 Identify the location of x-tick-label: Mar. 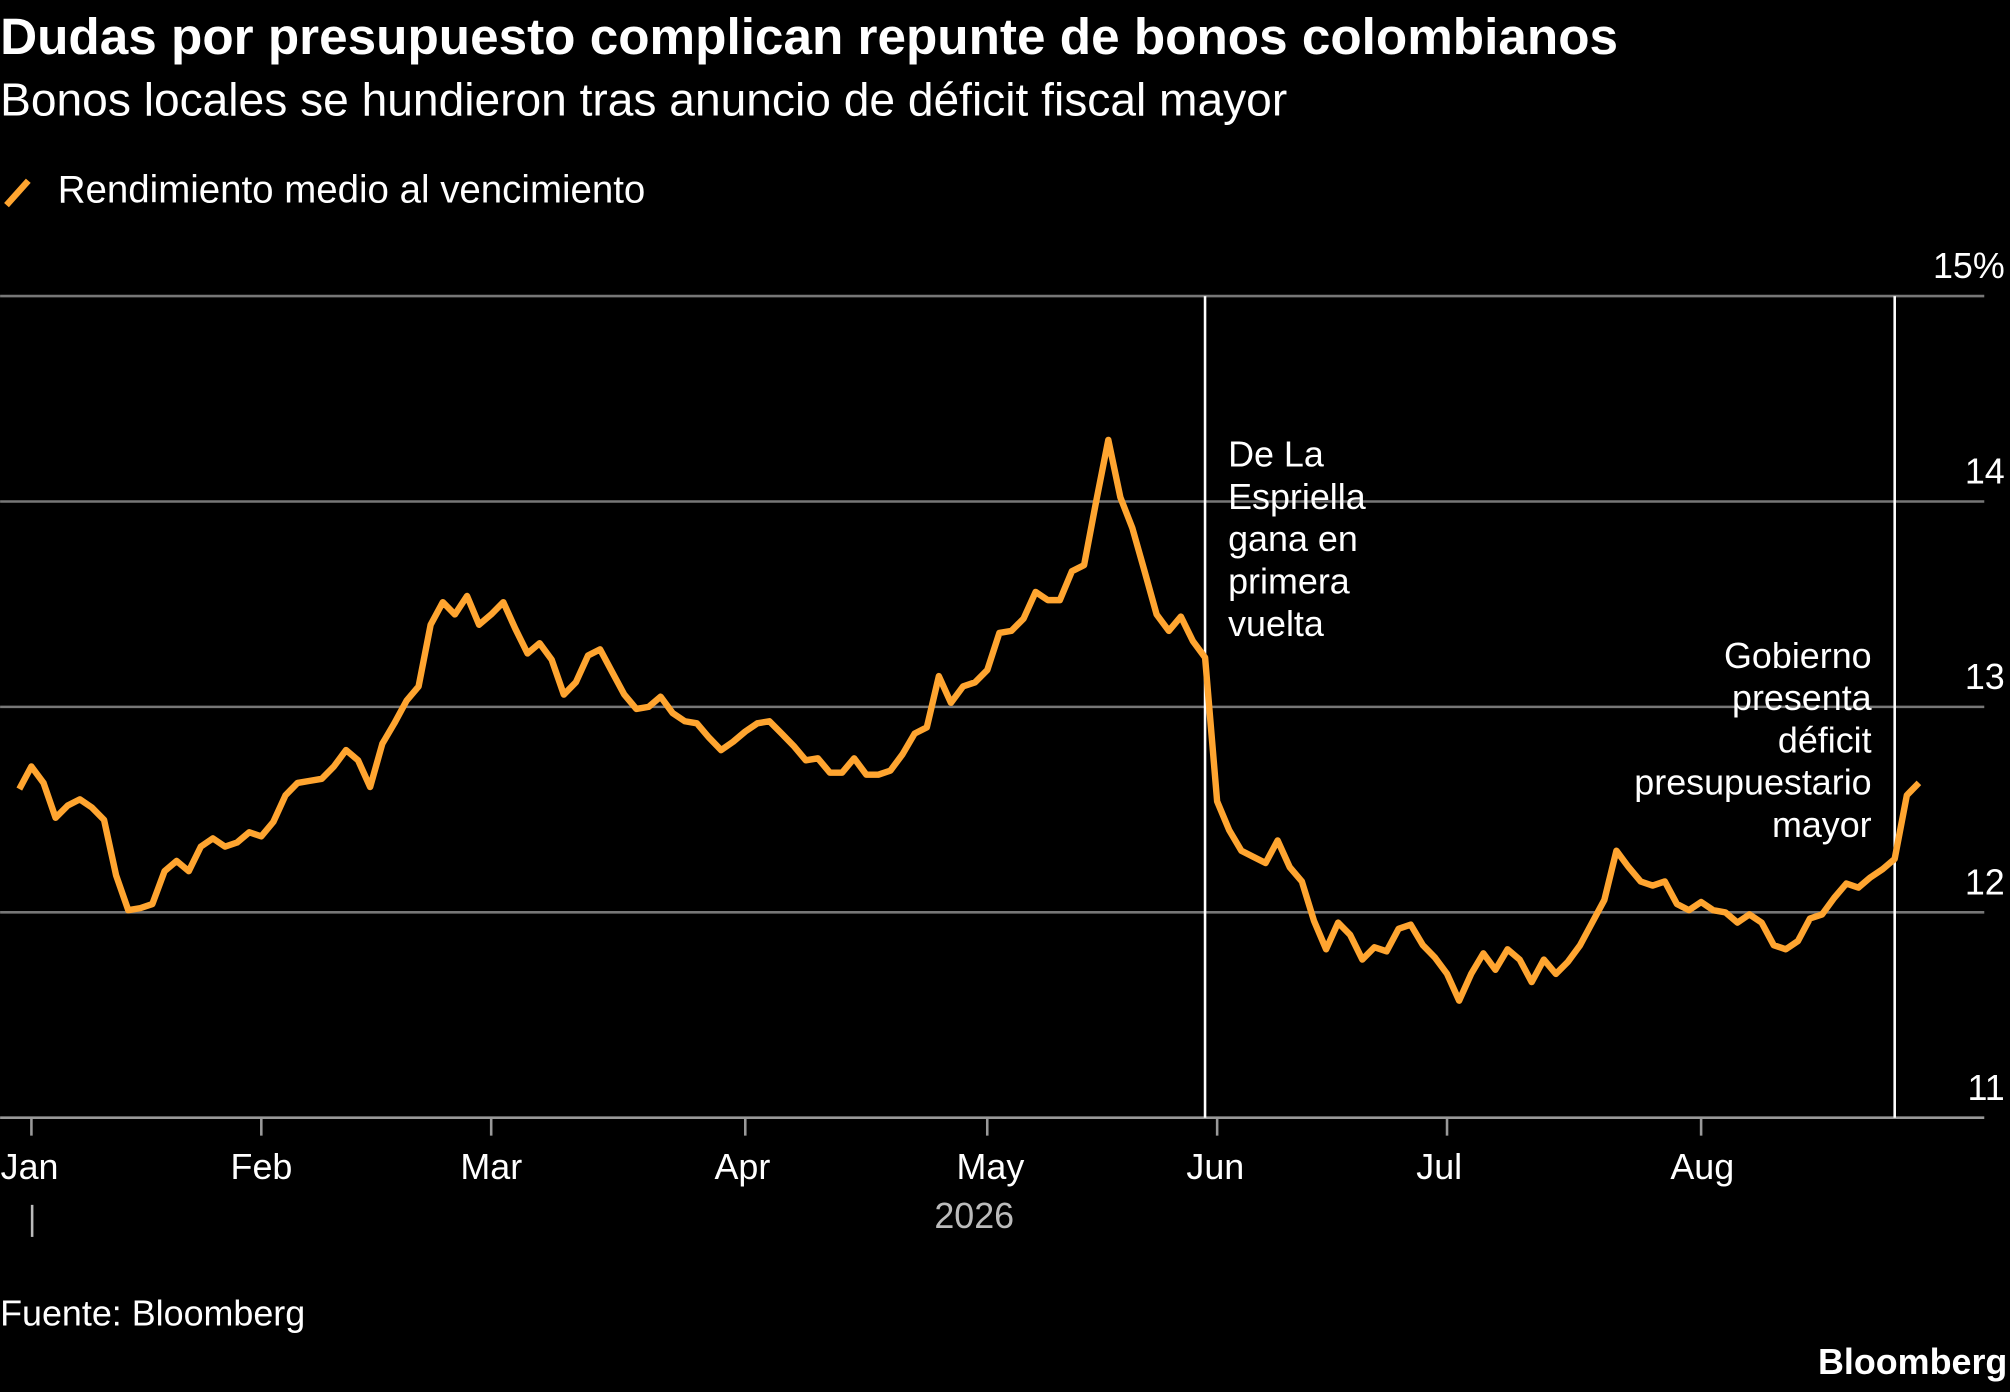
(491, 1167).